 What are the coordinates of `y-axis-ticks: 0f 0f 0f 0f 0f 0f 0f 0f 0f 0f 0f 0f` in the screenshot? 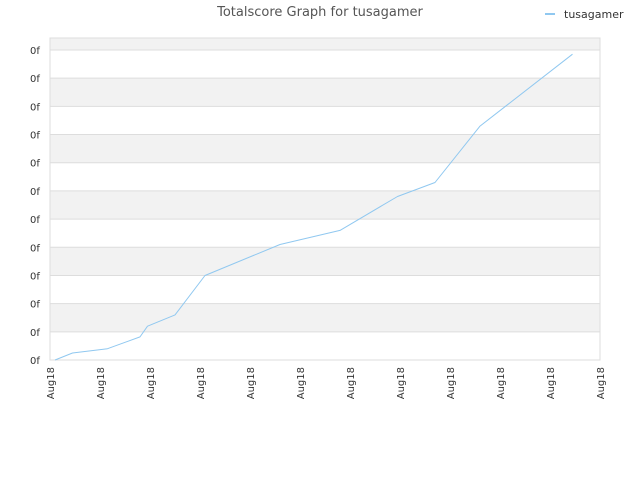 It's located at (35, 206).